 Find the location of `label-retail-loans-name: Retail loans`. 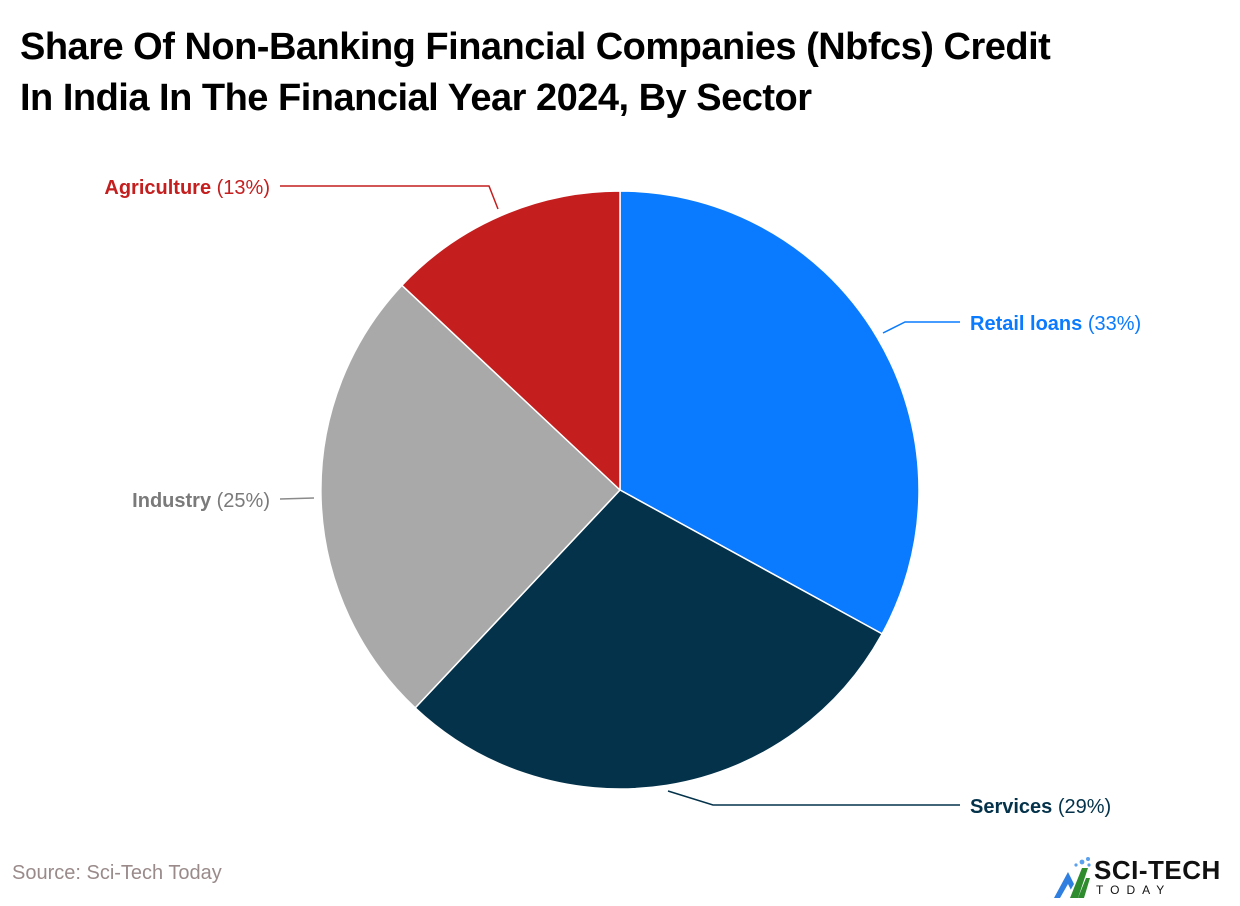

label-retail-loans-name: Retail loans is located at coordinates (1026, 324).